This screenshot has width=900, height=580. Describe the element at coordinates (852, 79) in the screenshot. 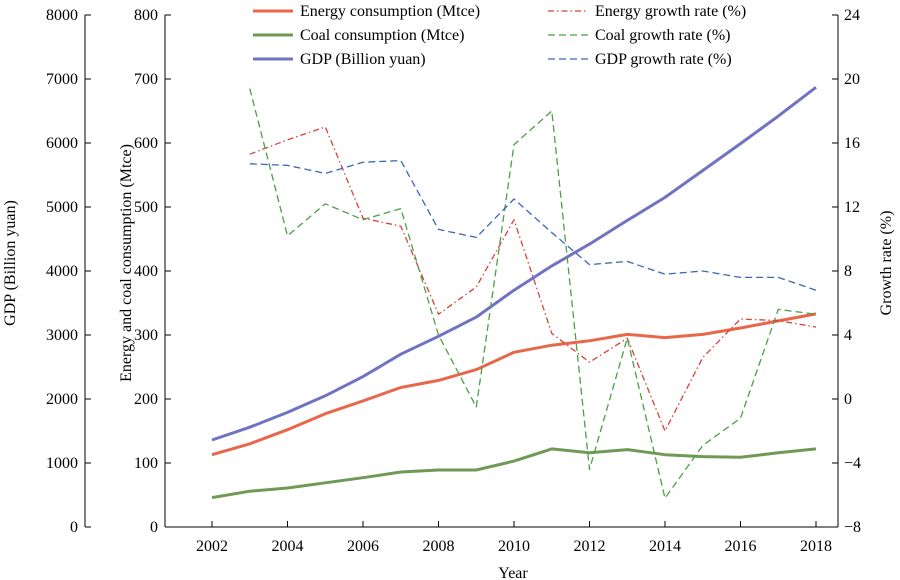

I see `y-tick-label-growth: 20` at that location.